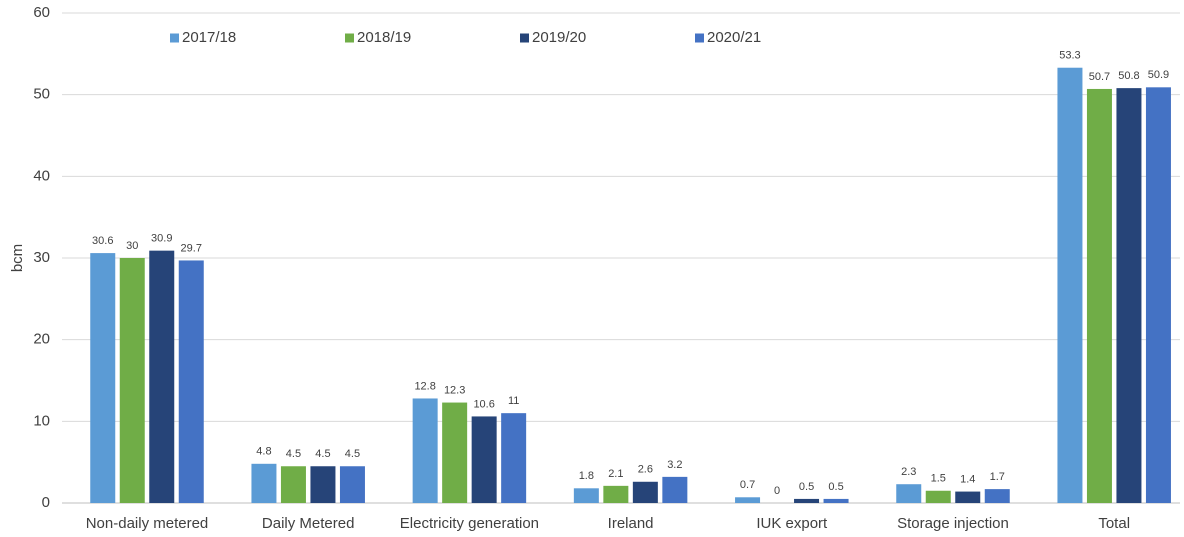 The width and height of the screenshot is (1184, 537). Describe the element at coordinates (41, 12) in the screenshot. I see `y-tick-label: 60` at that location.